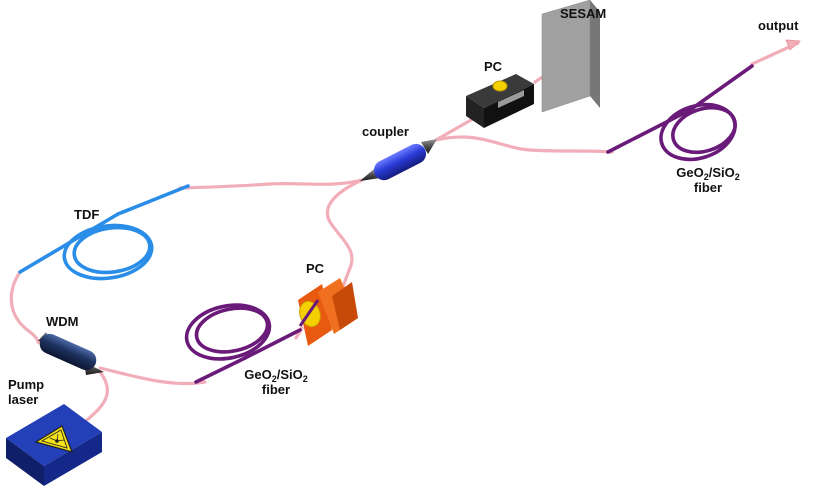  Describe the element at coordinates (152, 376) in the screenshot. I see `wdm-geo-fiber` at that location.